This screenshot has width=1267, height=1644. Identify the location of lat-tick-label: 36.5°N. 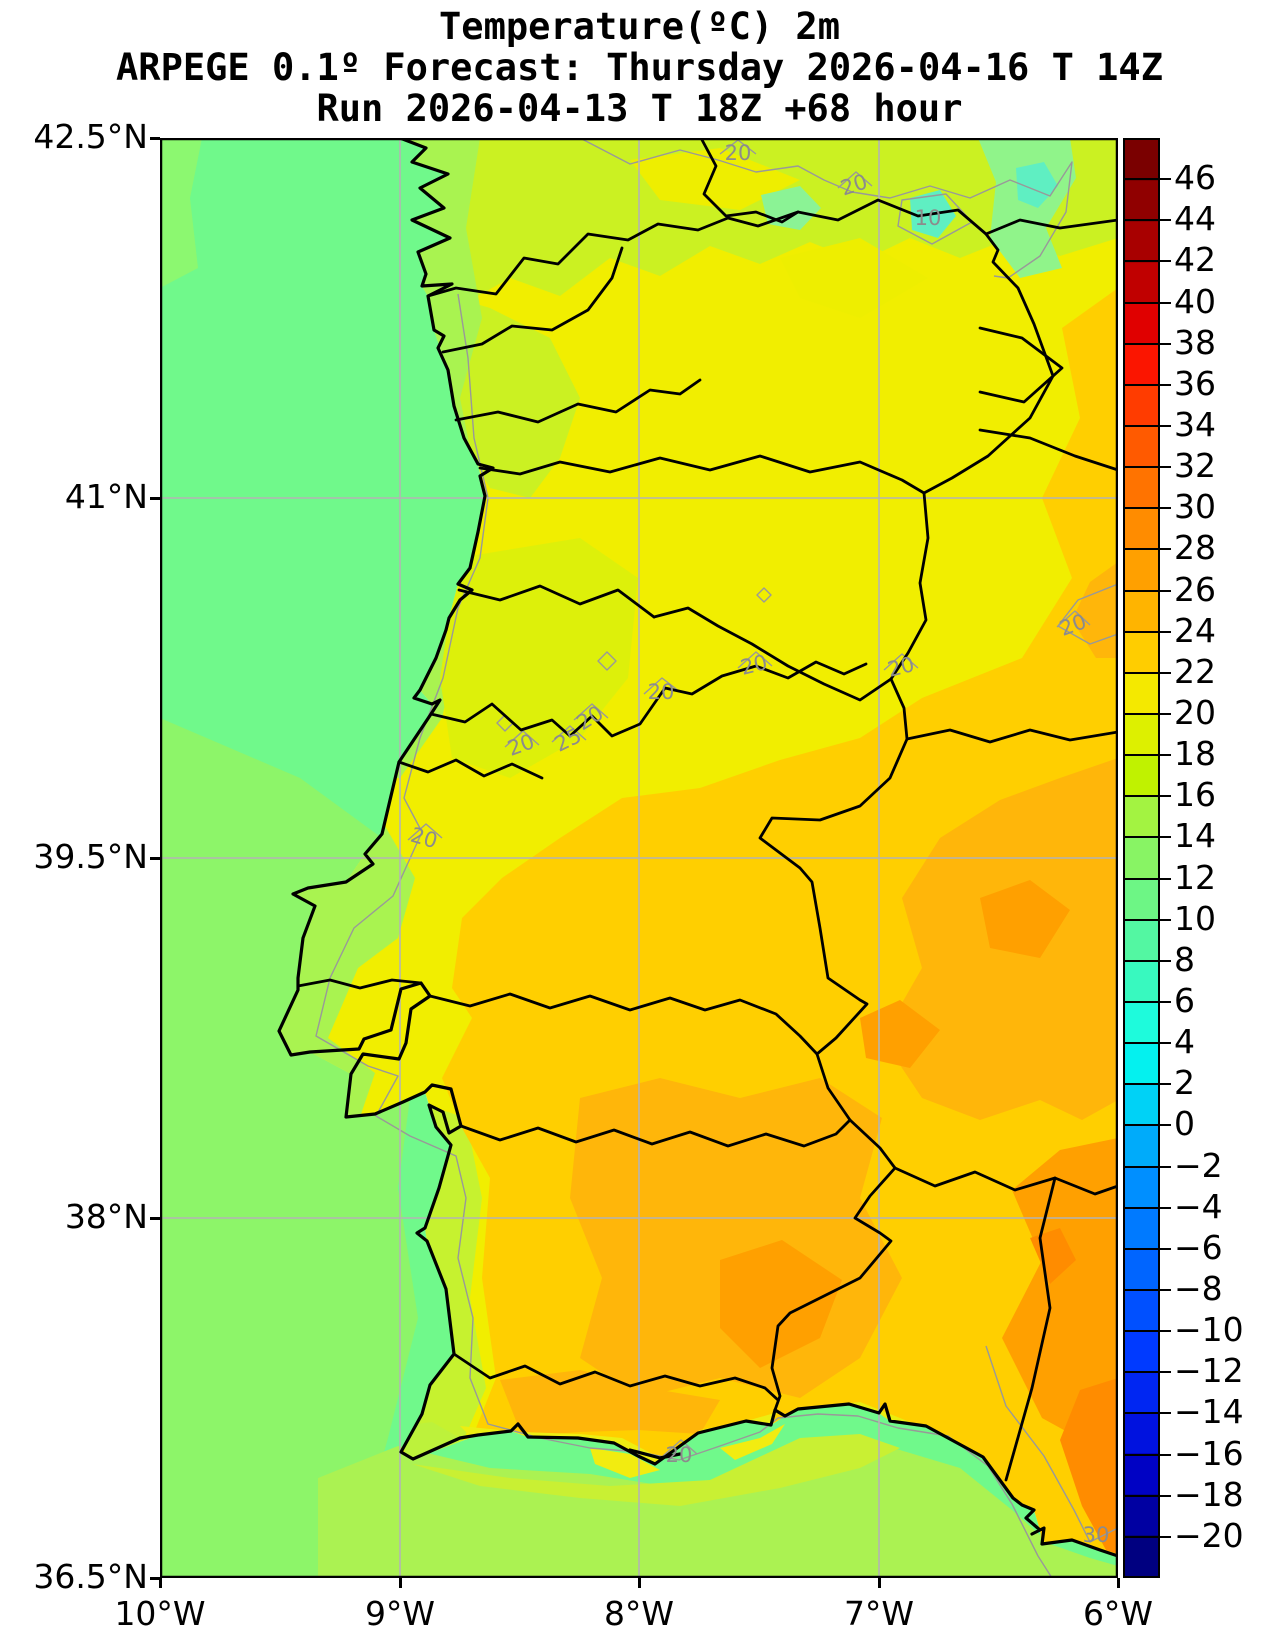
(90, 1576).